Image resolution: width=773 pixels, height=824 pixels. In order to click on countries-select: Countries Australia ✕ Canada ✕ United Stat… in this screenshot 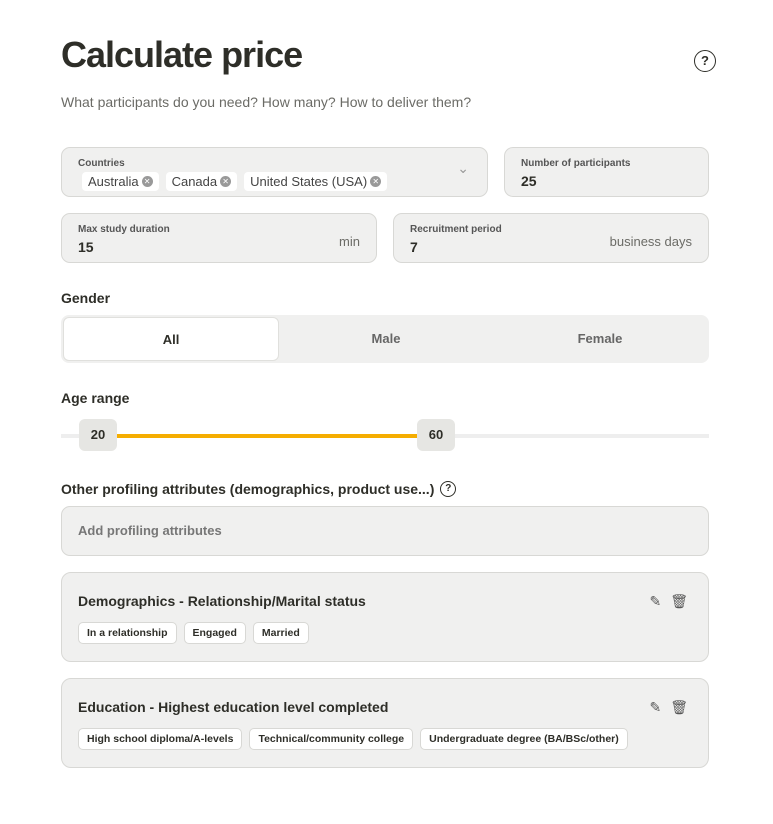, I will do `click(274, 172)`.